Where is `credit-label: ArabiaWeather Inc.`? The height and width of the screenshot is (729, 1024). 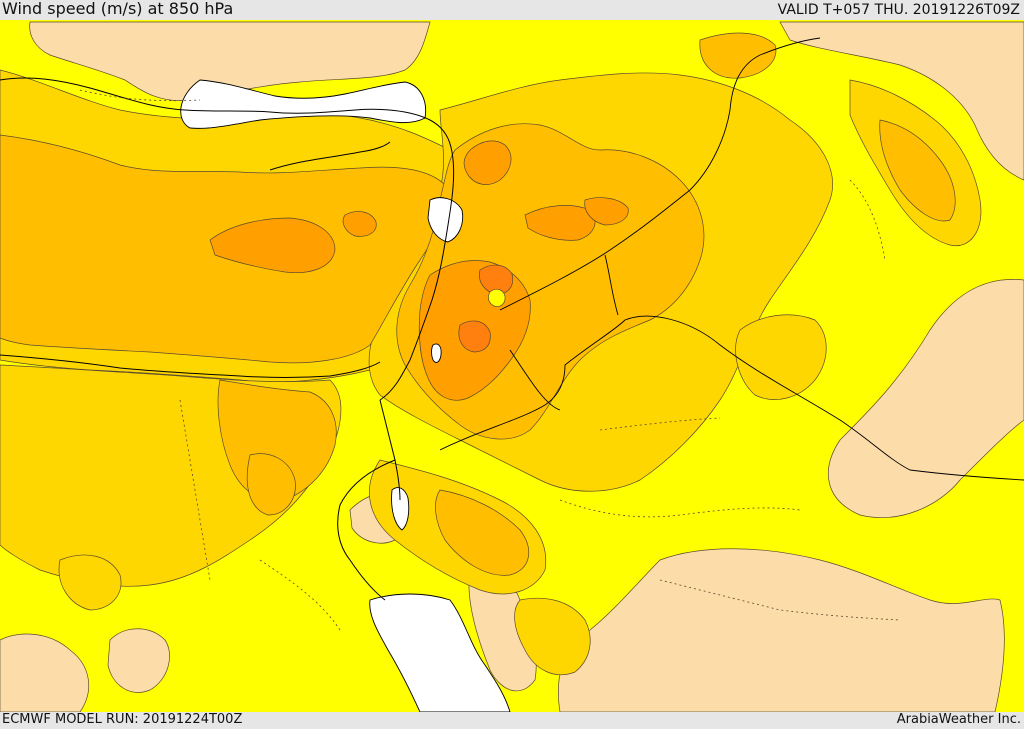 credit-label: ArabiaWeather Inc. is located at coordinates (958, 719).